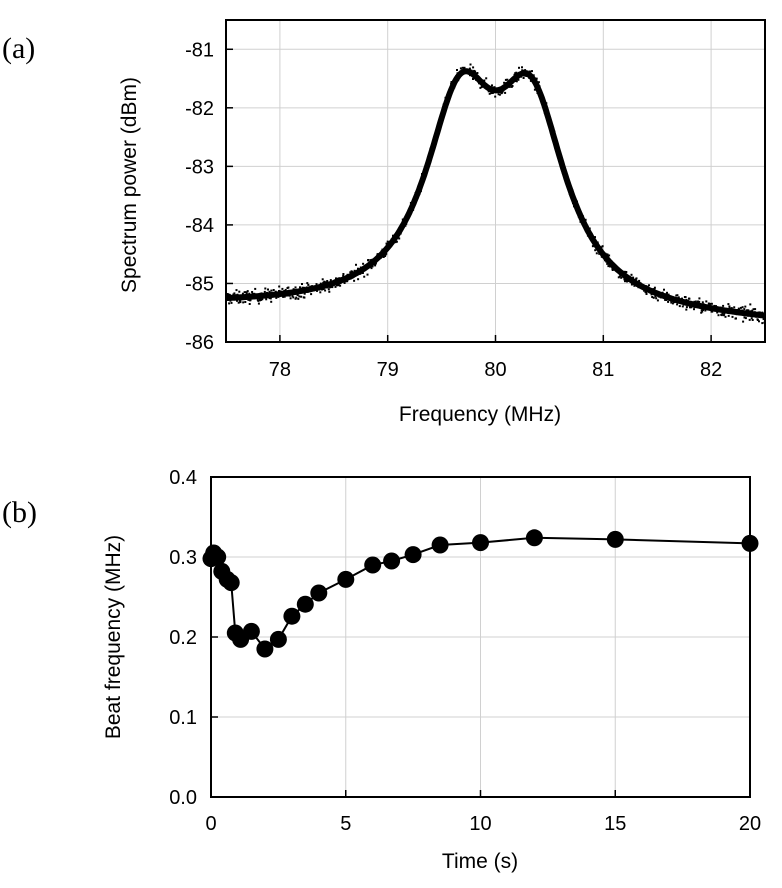 This screenshot has width=782, height=888. What do you see at coordinates (495, 370) in the screenshot?
I see `x-tick-label: 80` at bounding box center [495, 370].